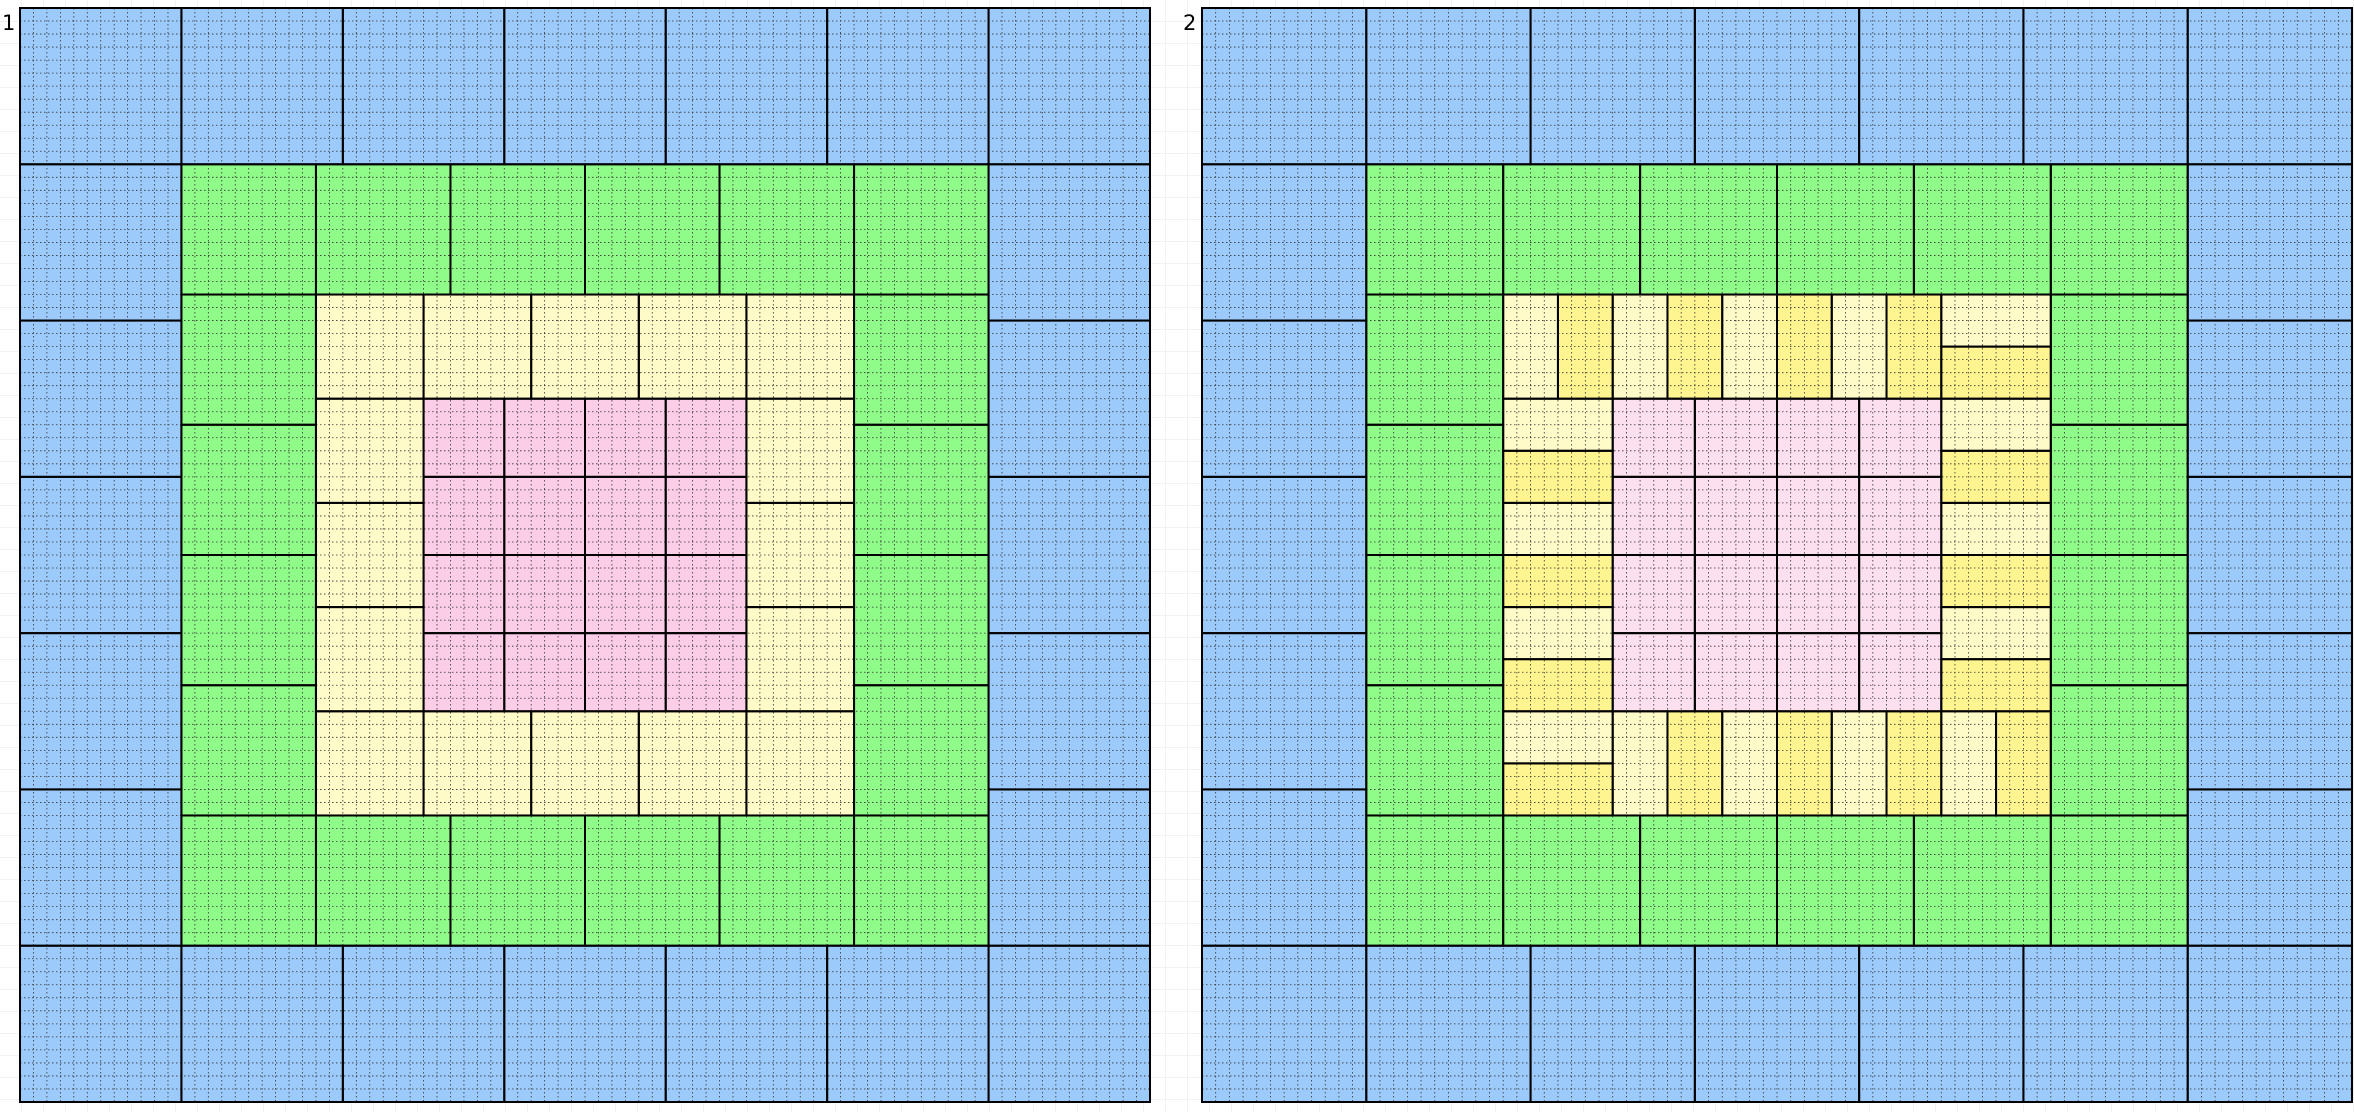  I want to click on yellow-block, so click(1969, 763).